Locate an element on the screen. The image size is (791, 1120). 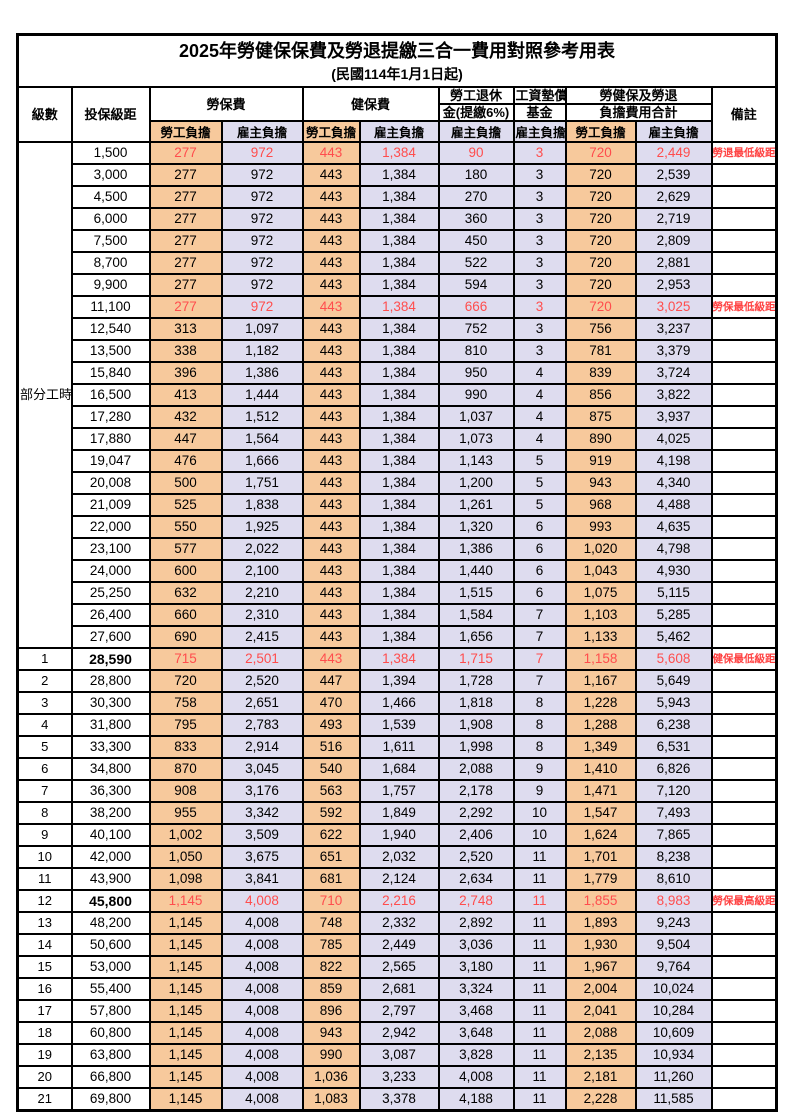
bracket-cell: 19,047 is located at coordinates (110, 461).